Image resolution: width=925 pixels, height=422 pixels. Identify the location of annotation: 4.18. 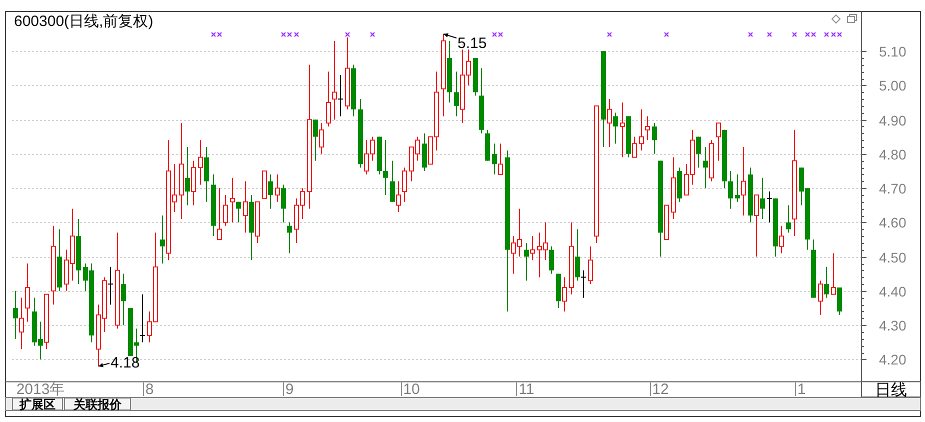
(125, 363).